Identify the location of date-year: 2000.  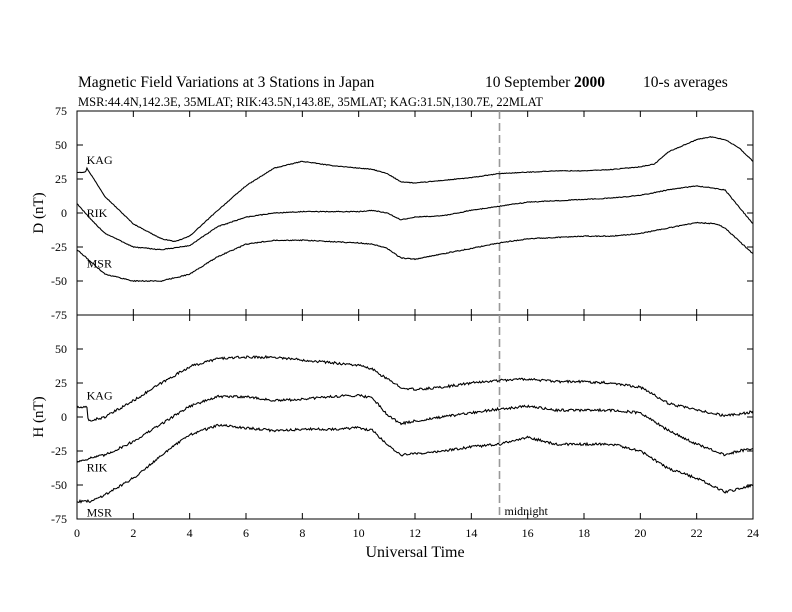
(589, 82).